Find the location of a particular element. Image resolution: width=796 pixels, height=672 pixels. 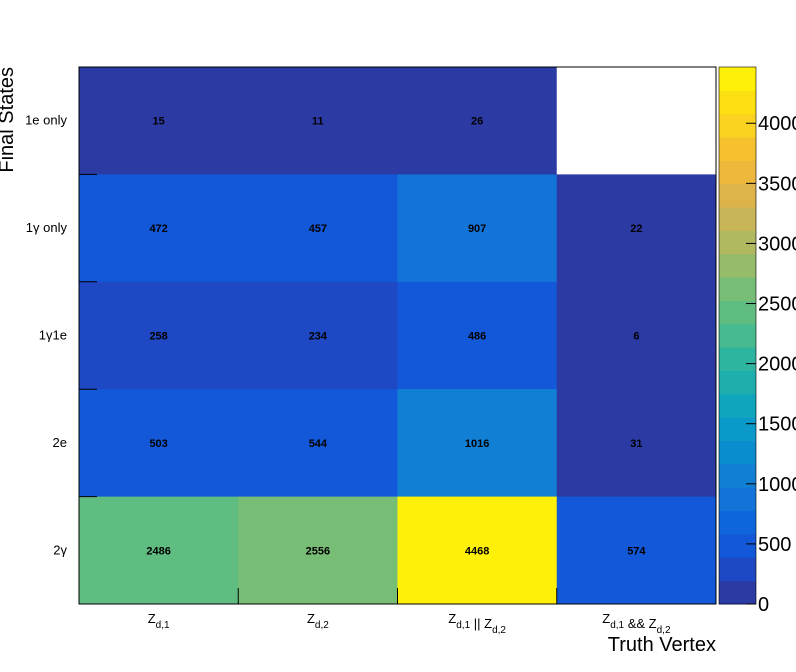

heatmap-cell-value: 486 is located at coordinates (477, 337).